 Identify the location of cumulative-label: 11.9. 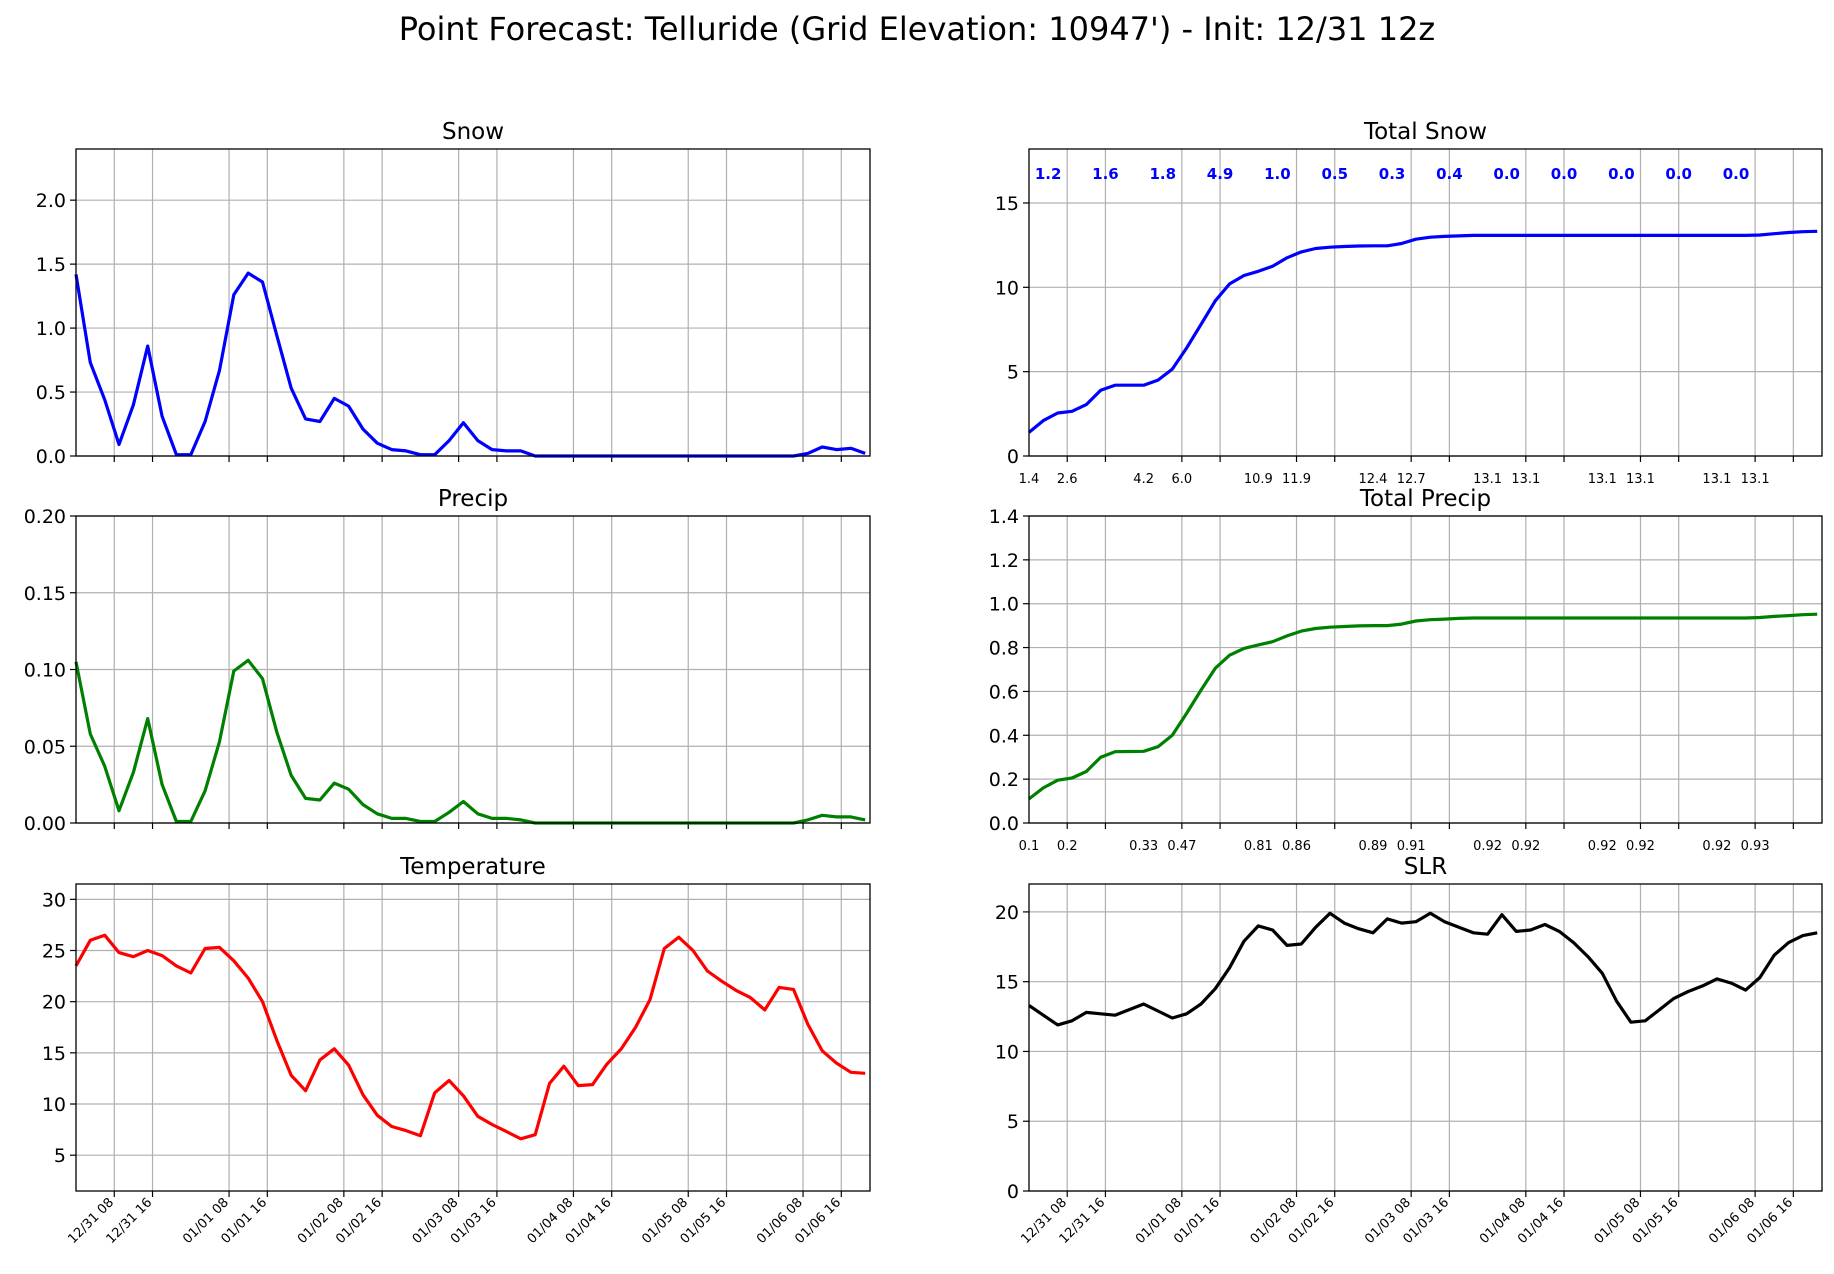
(1296, 479).